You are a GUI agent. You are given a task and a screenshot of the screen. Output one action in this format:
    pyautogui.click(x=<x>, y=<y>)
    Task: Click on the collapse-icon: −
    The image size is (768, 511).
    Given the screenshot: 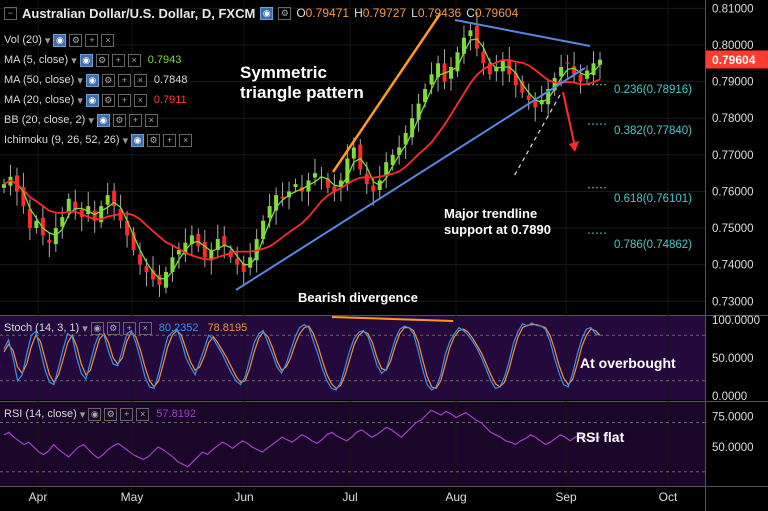 What is the action you would take?
    pyautogui.click(x=10, y=13)
    